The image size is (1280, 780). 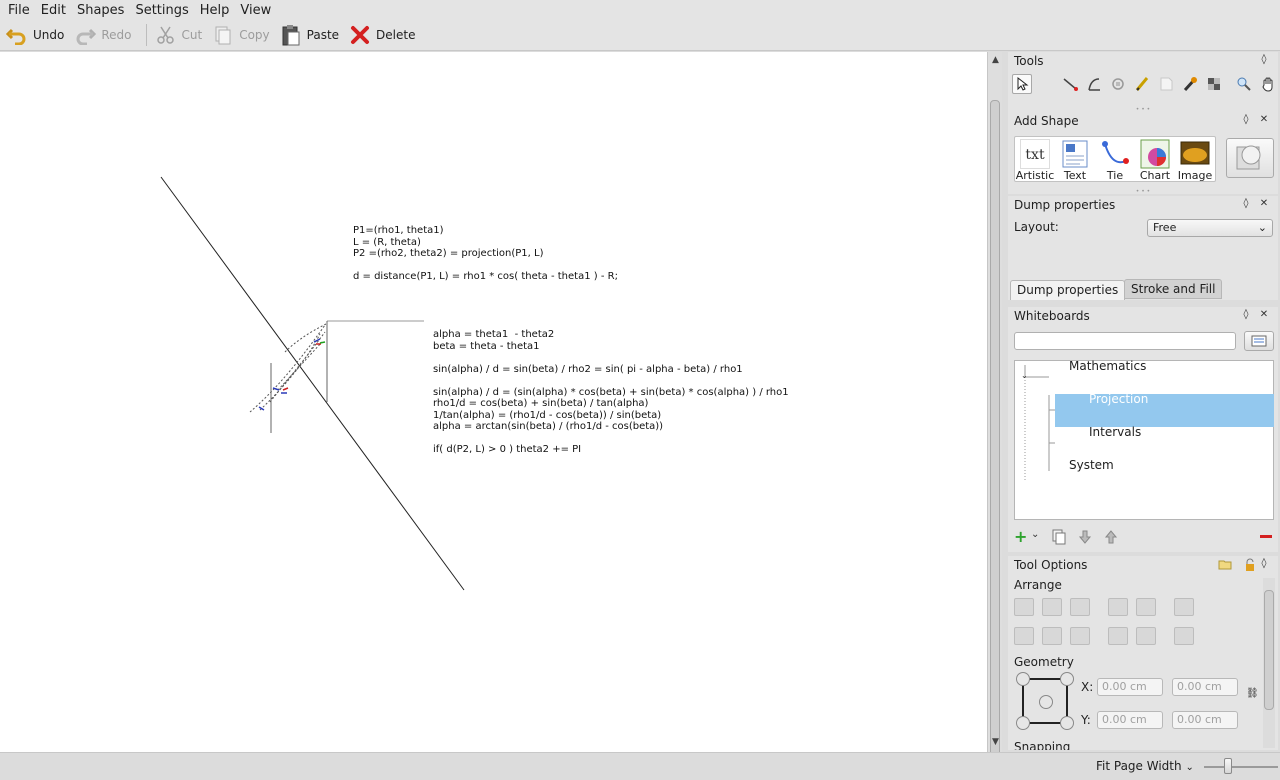 What do you see at coordinates (1268, 84) in the screenshot?
I see `pan-icon` at bounding box center [1268, 84].